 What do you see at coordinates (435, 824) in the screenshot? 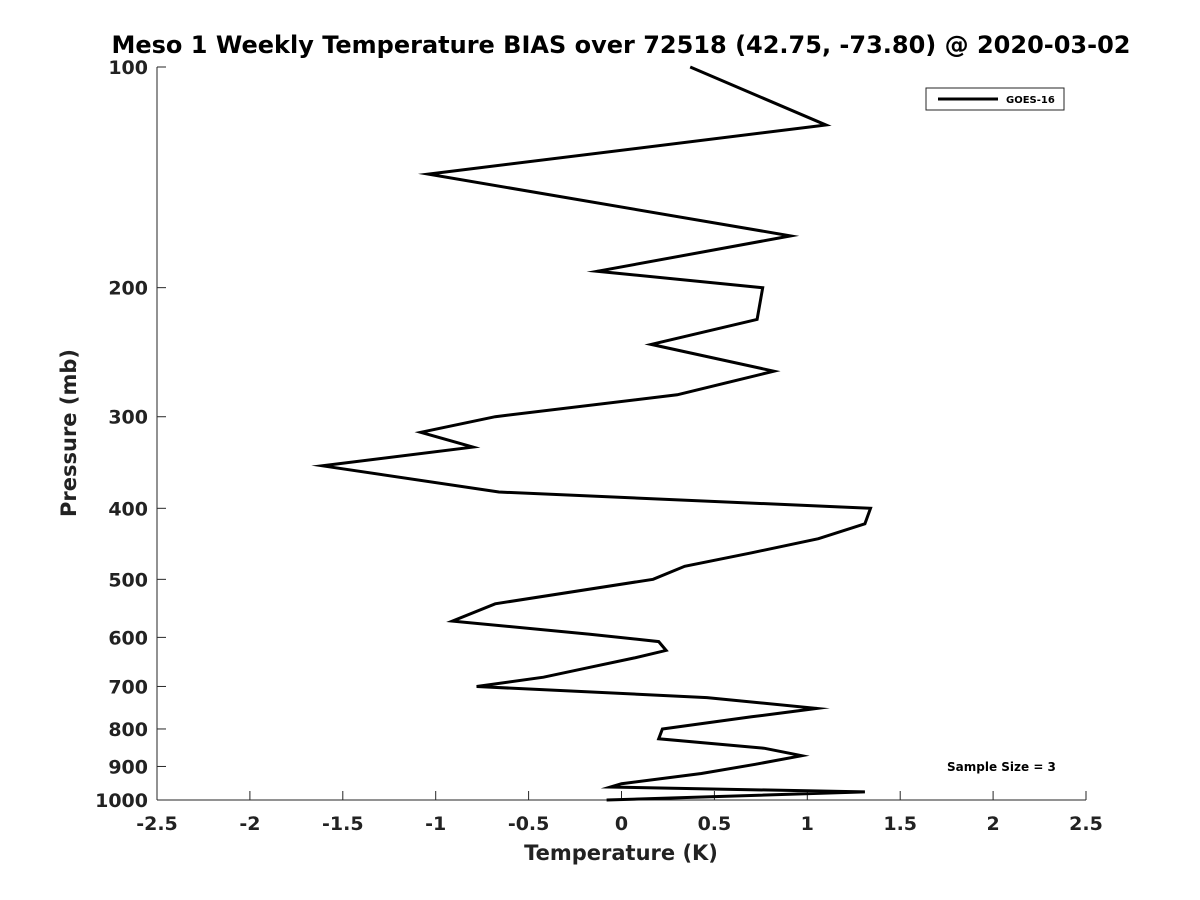
I see `x-tick-label: -1` at bounding box center [435, 824].